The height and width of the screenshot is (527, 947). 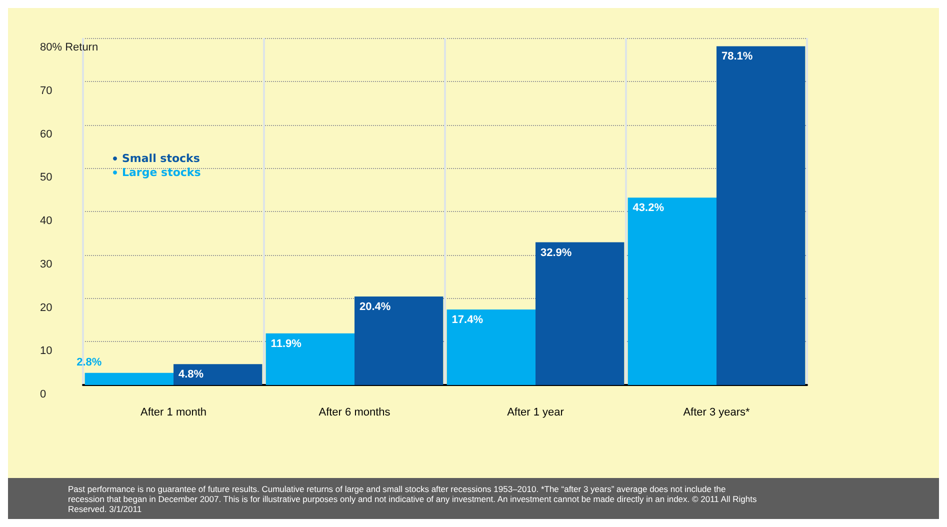 I want to click on x-tick-label: After 1 year, so click(x=535, y=412).